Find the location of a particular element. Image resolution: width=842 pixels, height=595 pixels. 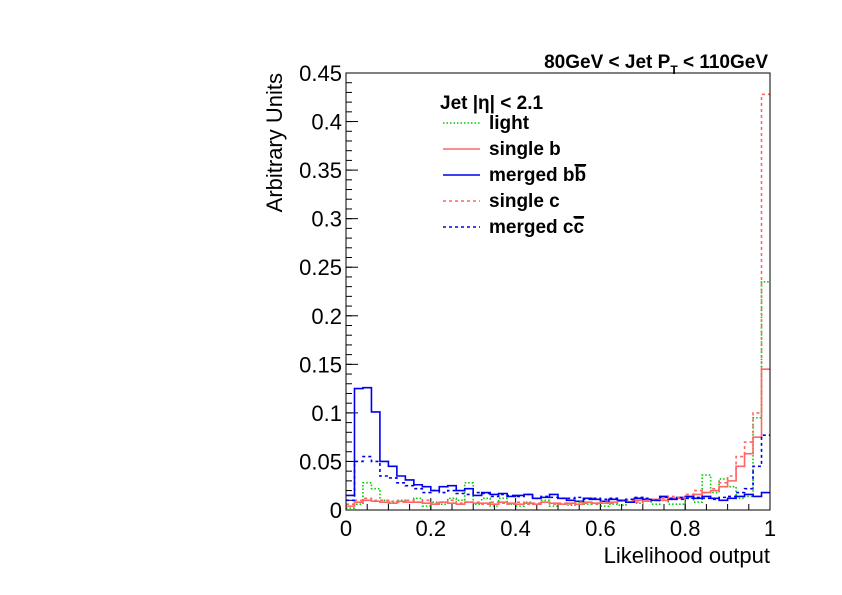

x-tick-label: 0 is located at coordinates (346, 528).